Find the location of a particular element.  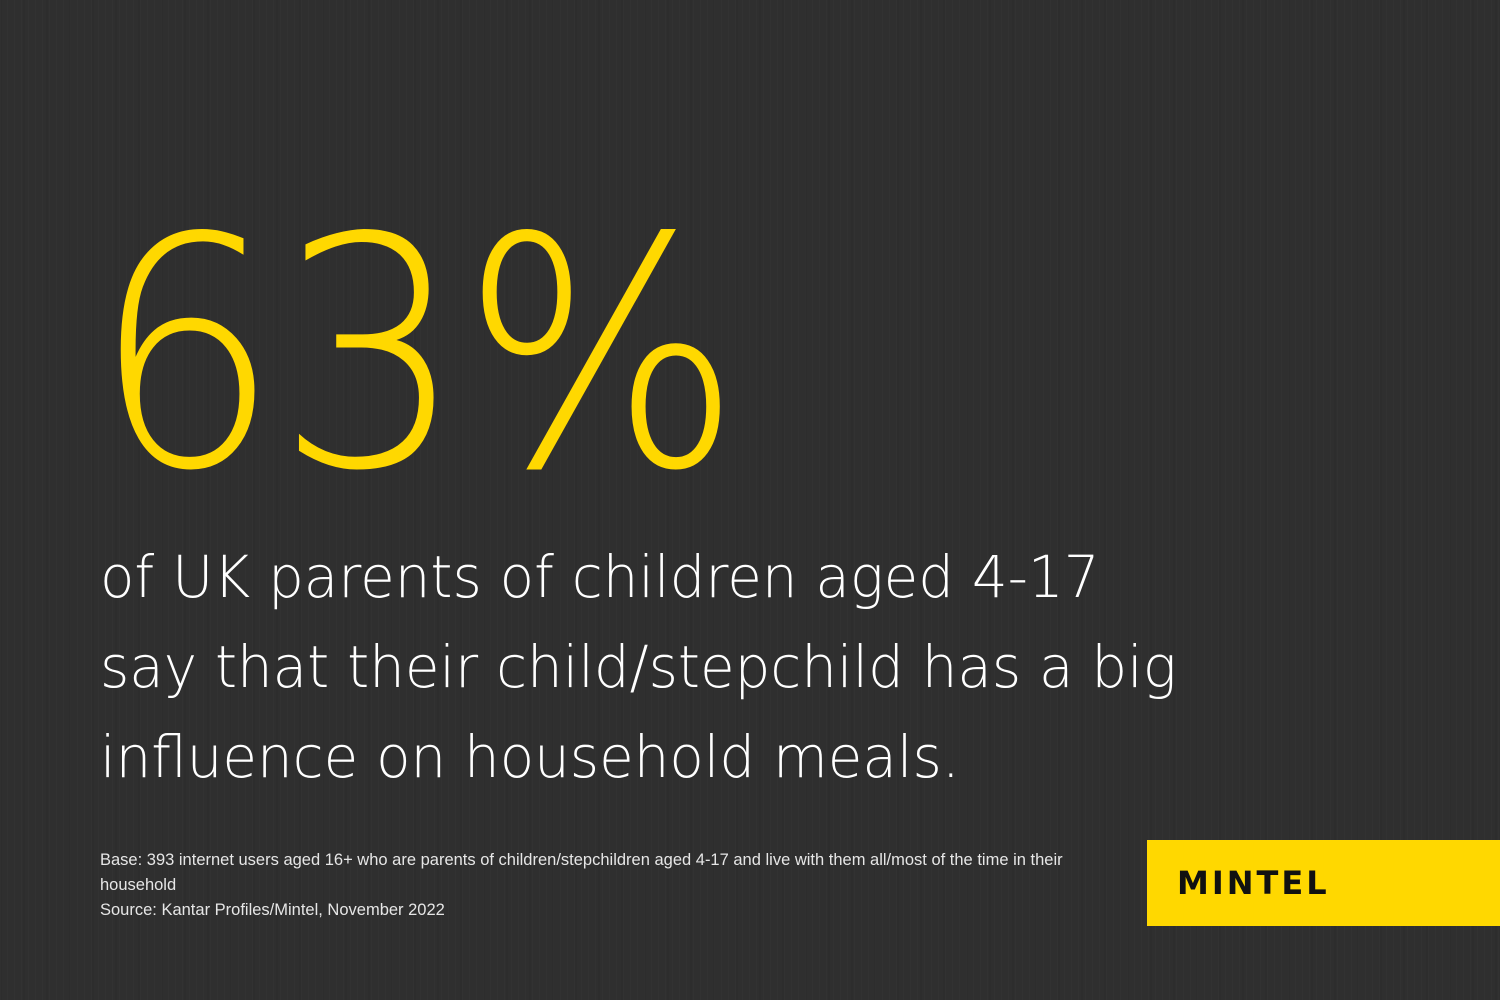

logo-text: MINTEL is located at coordinates (1253, 883).